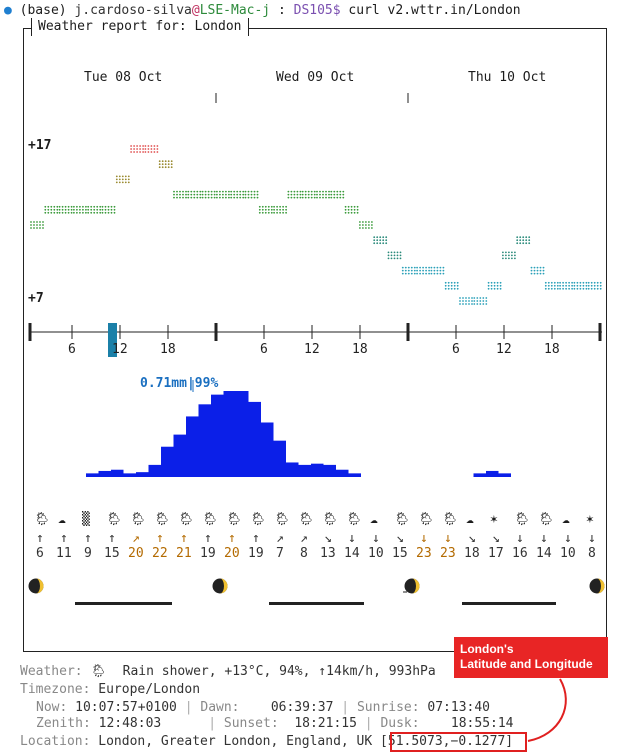 The width and height of the screenshot is (617, 756). What do you see at coordinates (55, 689) in the screenshot?
I see `timezone-label: Timezone:` at bounding box center [55, 689].